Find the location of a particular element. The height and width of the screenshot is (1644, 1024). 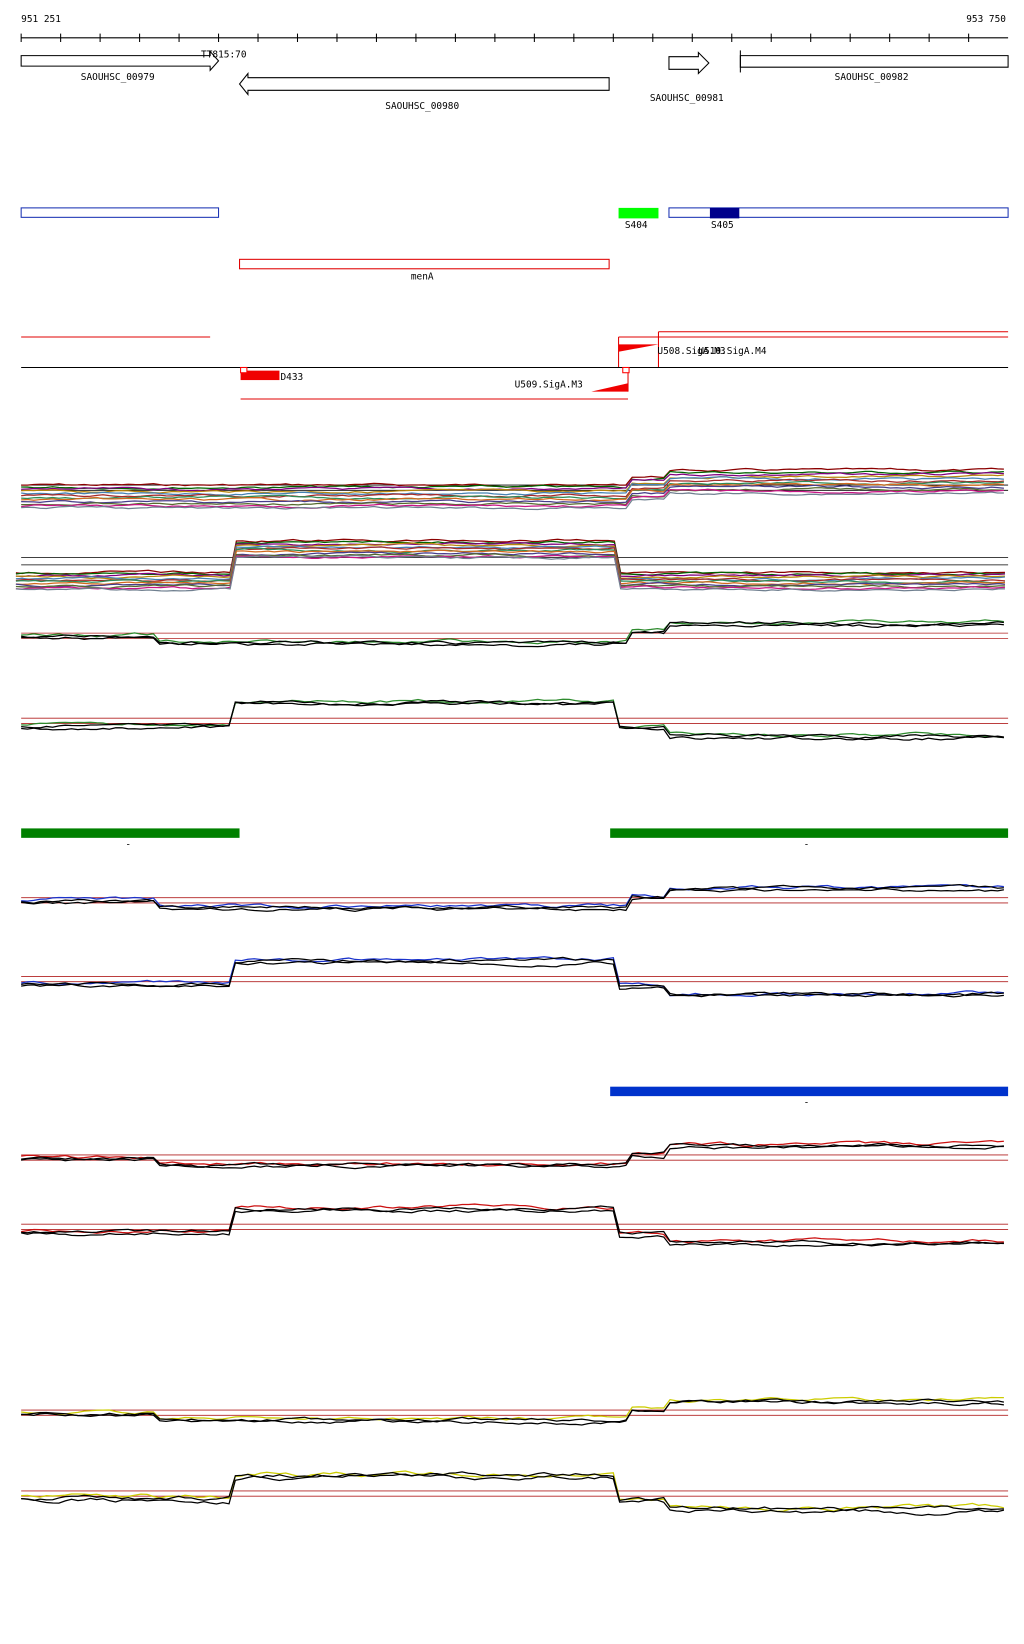

terminator-label: TT815:70 is located at coordinates (224, 55).